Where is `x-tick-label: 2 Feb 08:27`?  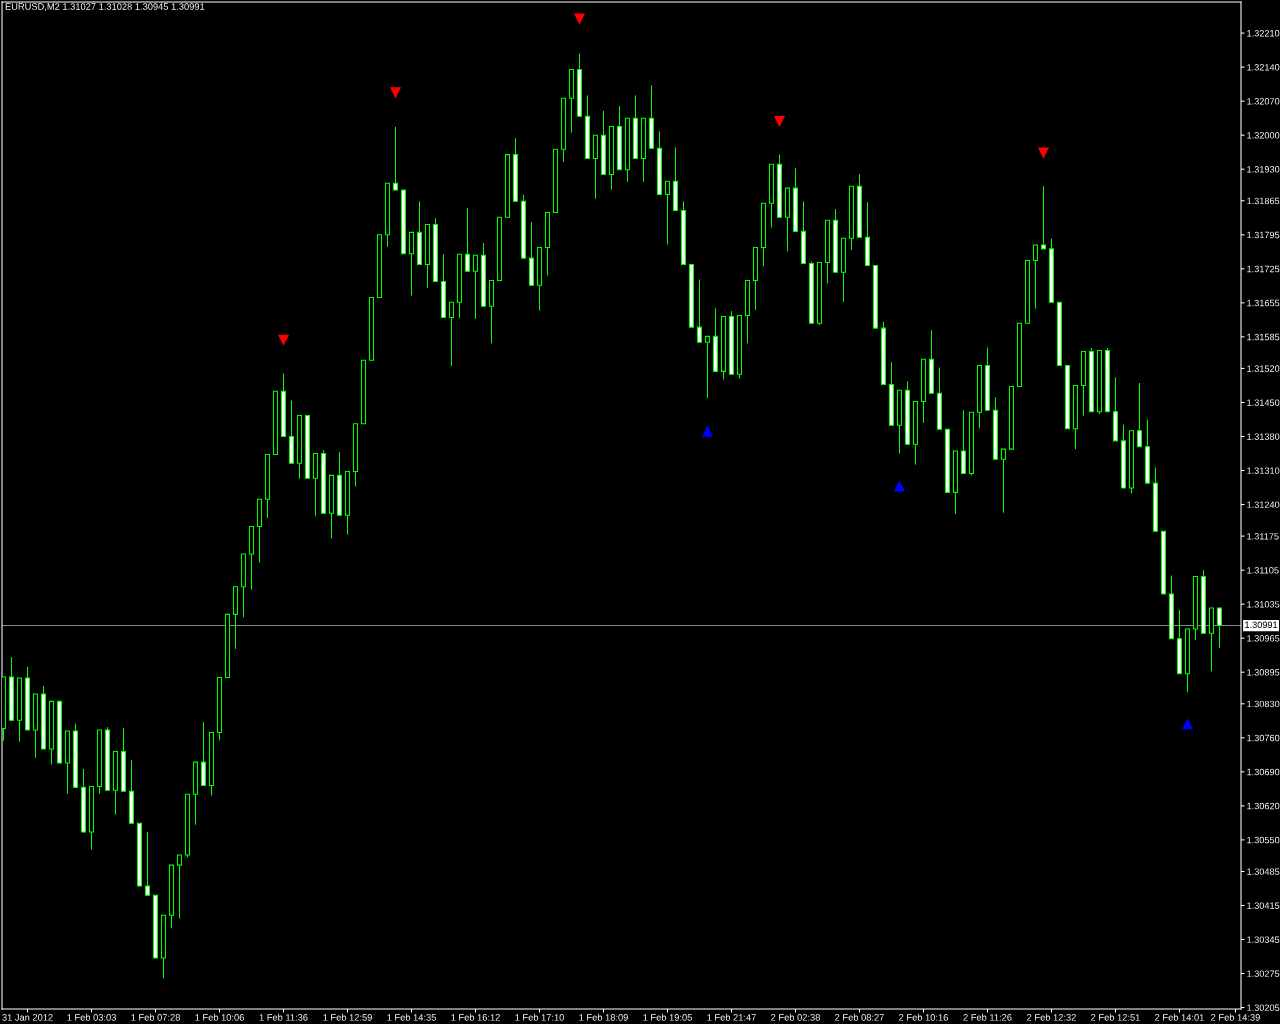 x-tick-label: 2 Feb 08:27 is located at coordinates (859, 1017).